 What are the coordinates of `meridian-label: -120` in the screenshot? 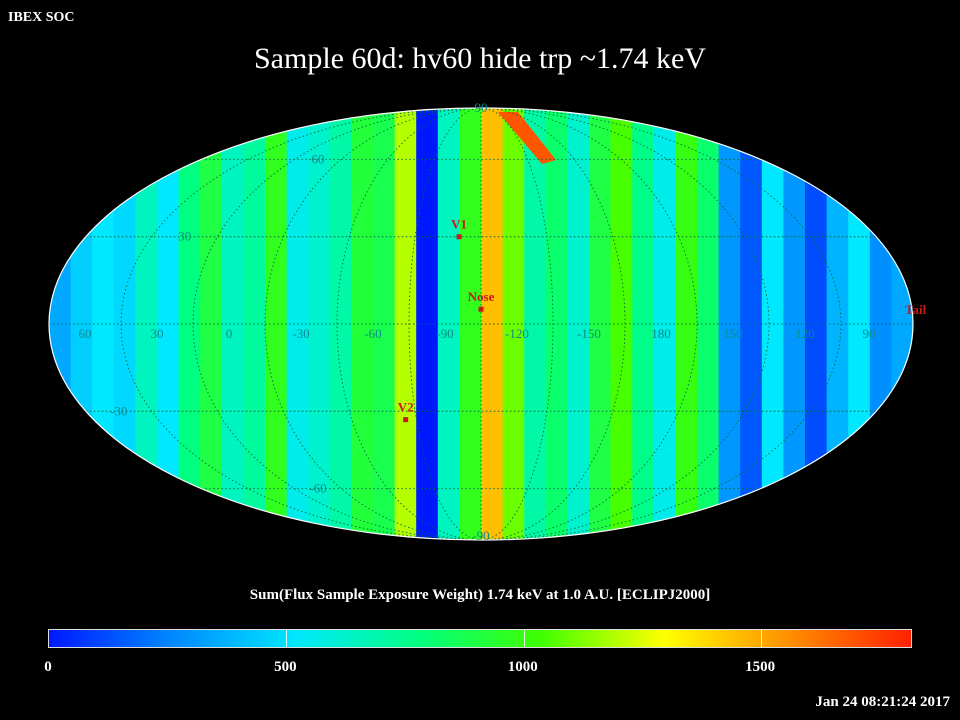 It's located at (517, 333).